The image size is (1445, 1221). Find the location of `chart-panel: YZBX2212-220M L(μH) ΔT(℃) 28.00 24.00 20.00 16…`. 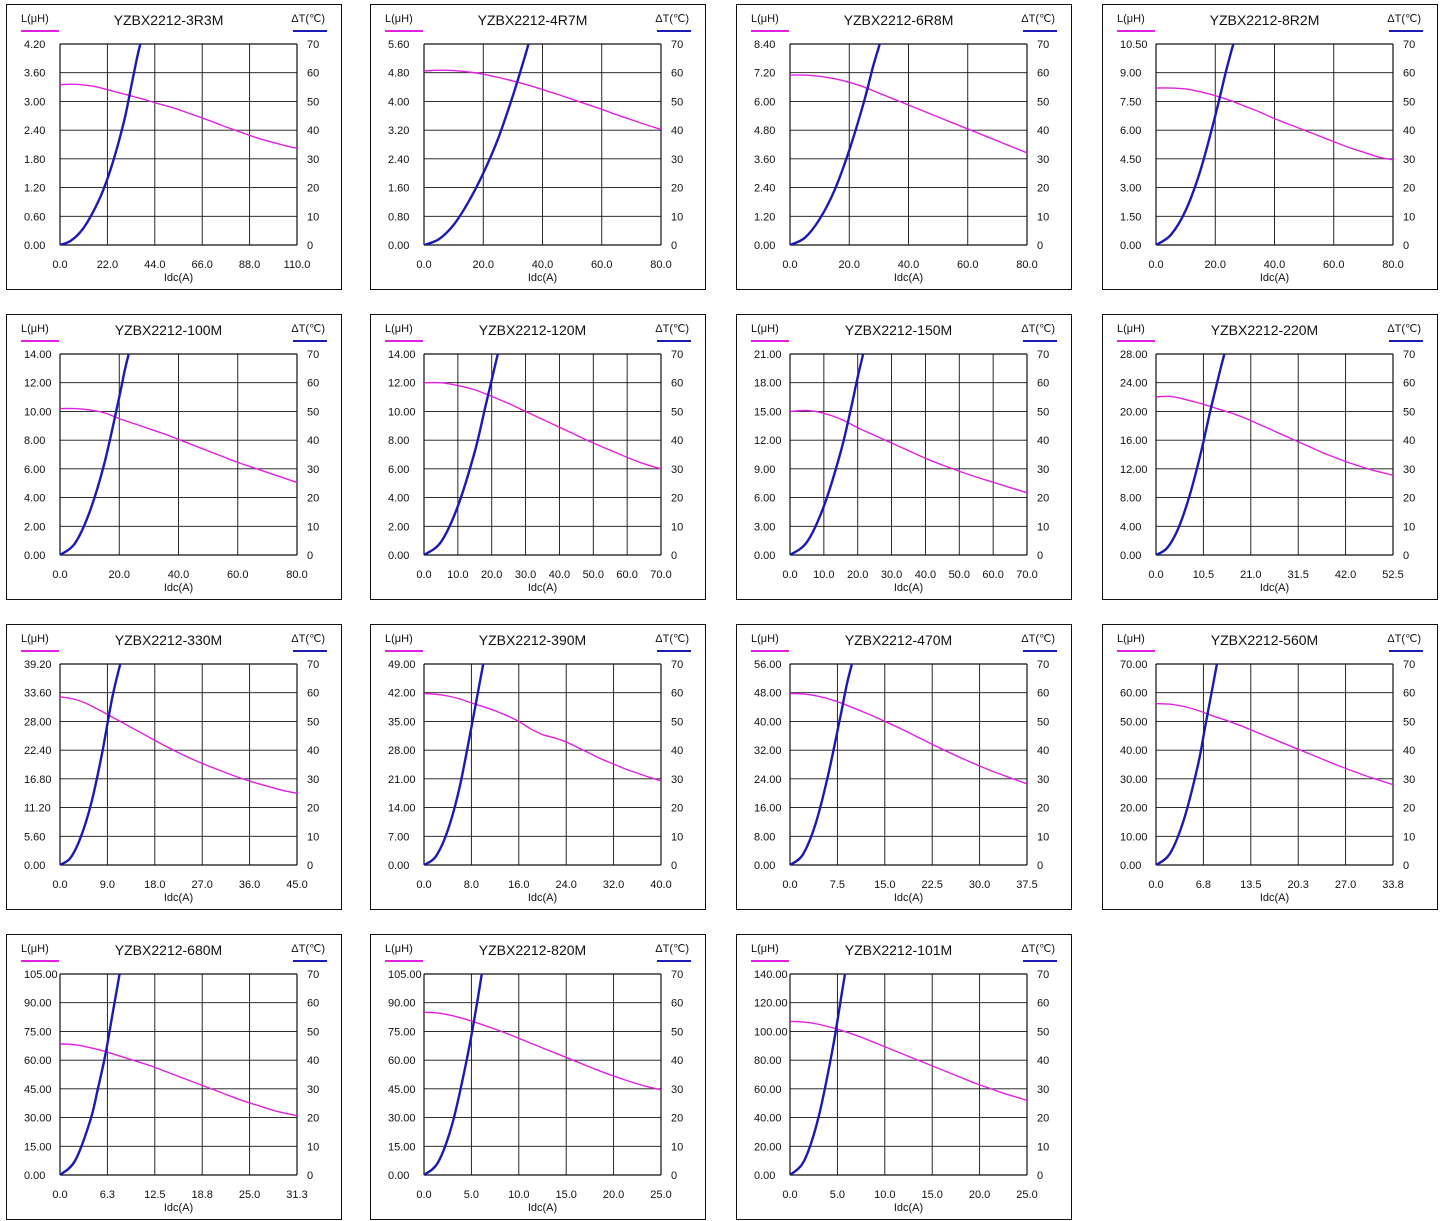

chart-panel: YZBX2212-220M L(μH) ΔT(℃) 28.00 24.00 20.00 16… is located at coordinates (1270, 457).